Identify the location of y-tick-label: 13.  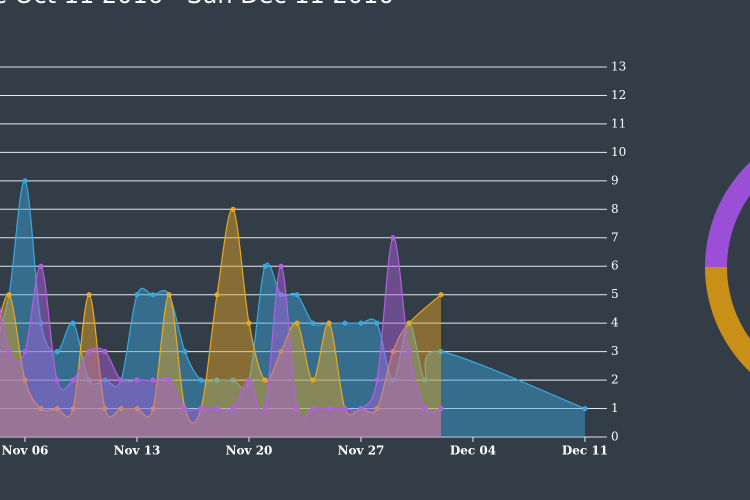
(618, 67).